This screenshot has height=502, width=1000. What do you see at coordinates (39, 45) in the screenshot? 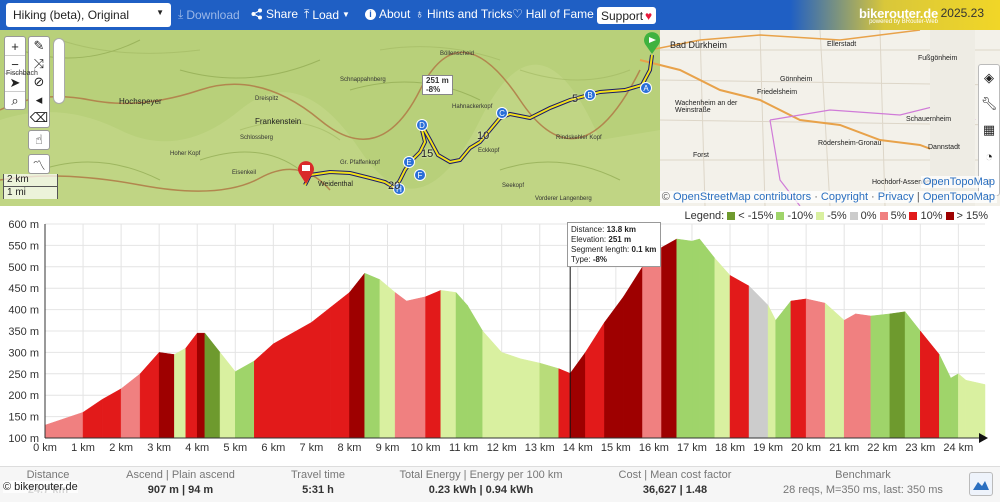
I see `pencil-icon: ✎` at bounding box center [39, 45].